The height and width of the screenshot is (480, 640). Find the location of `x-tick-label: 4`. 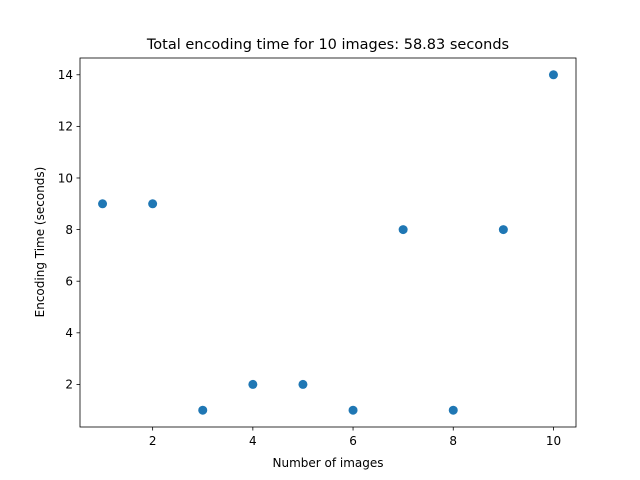

x-tick-label: 4 is located at coordinates (253, 441).